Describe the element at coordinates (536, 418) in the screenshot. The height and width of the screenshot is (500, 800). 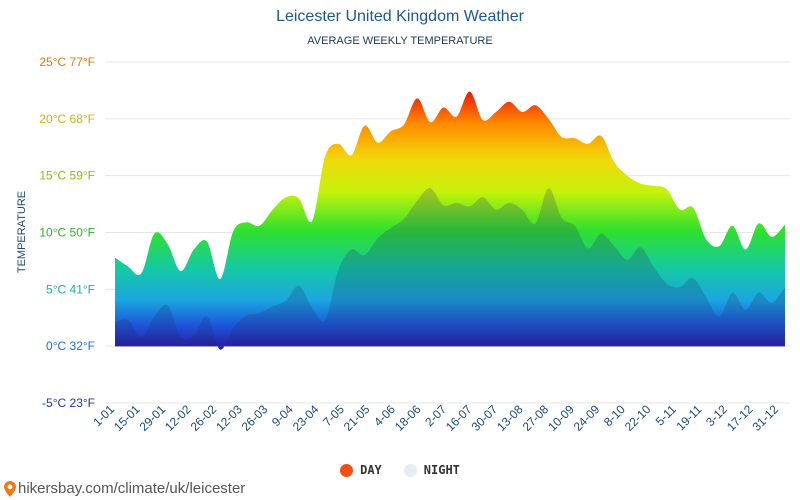
I see `x-tick-label: 27-08` at that location.